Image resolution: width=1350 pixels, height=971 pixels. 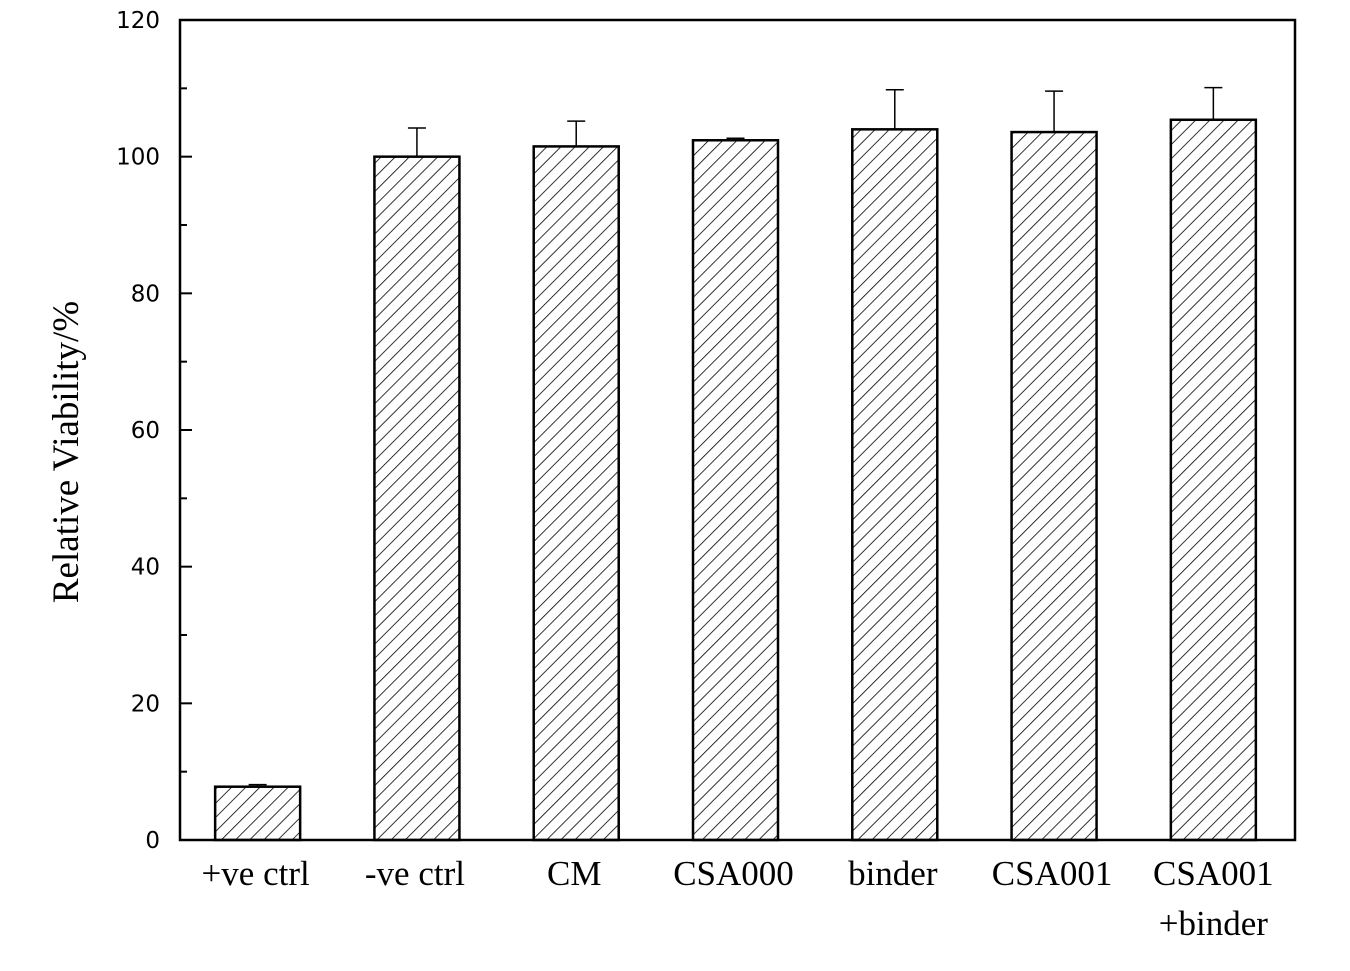 I want to click on y-tick-label: 40, so click(x=145, y=568).